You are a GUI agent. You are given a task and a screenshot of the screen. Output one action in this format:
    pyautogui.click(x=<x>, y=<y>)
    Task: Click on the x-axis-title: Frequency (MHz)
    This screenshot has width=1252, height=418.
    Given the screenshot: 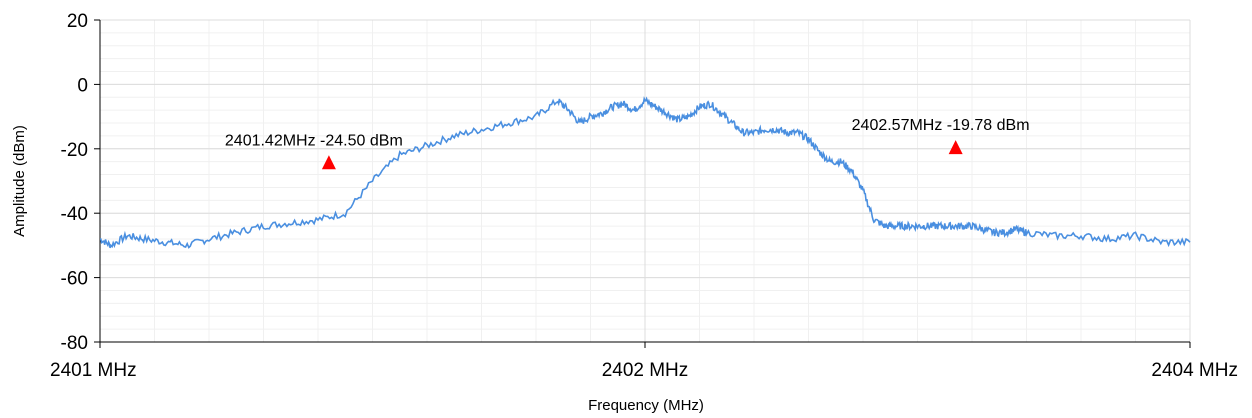 What is the action you would take?
    pyautogui.click(x=646, y=405)
    